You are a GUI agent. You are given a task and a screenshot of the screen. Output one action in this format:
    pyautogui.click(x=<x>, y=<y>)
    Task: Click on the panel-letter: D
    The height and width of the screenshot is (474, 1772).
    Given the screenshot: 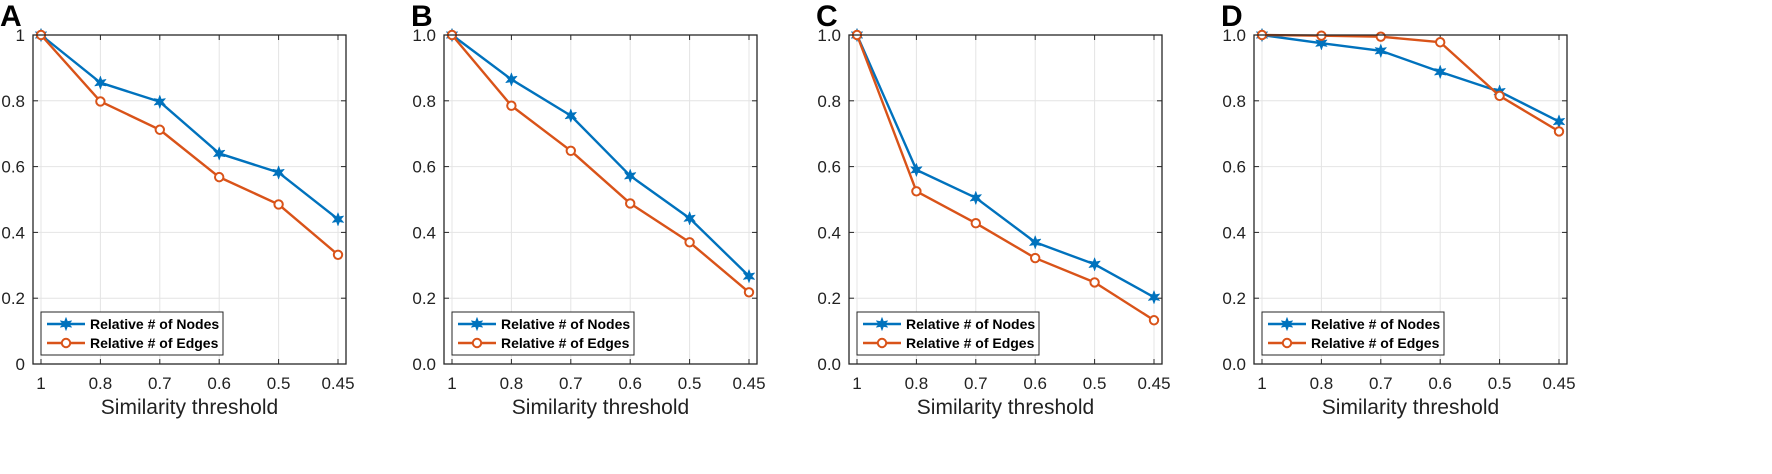 What is the action you would take?
    pyautogui.click(x=1232, y=16)
    